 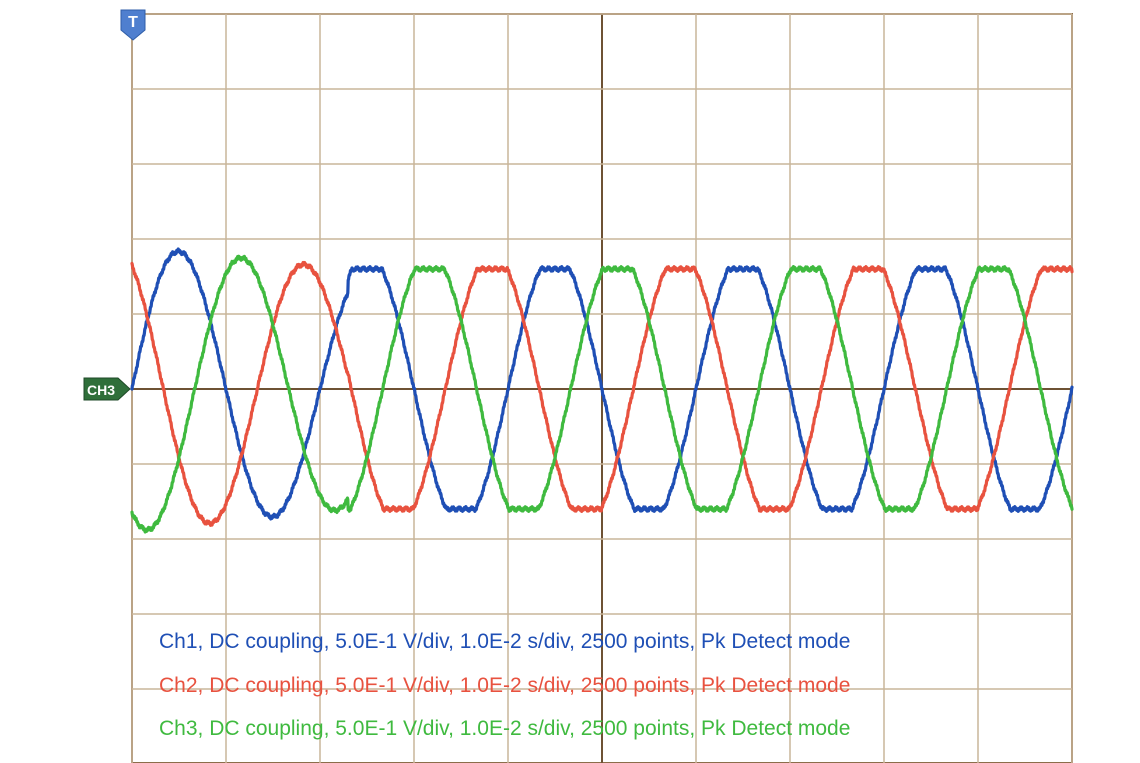 I want to click on trigger-marker: T, so click(x=133, y=25).